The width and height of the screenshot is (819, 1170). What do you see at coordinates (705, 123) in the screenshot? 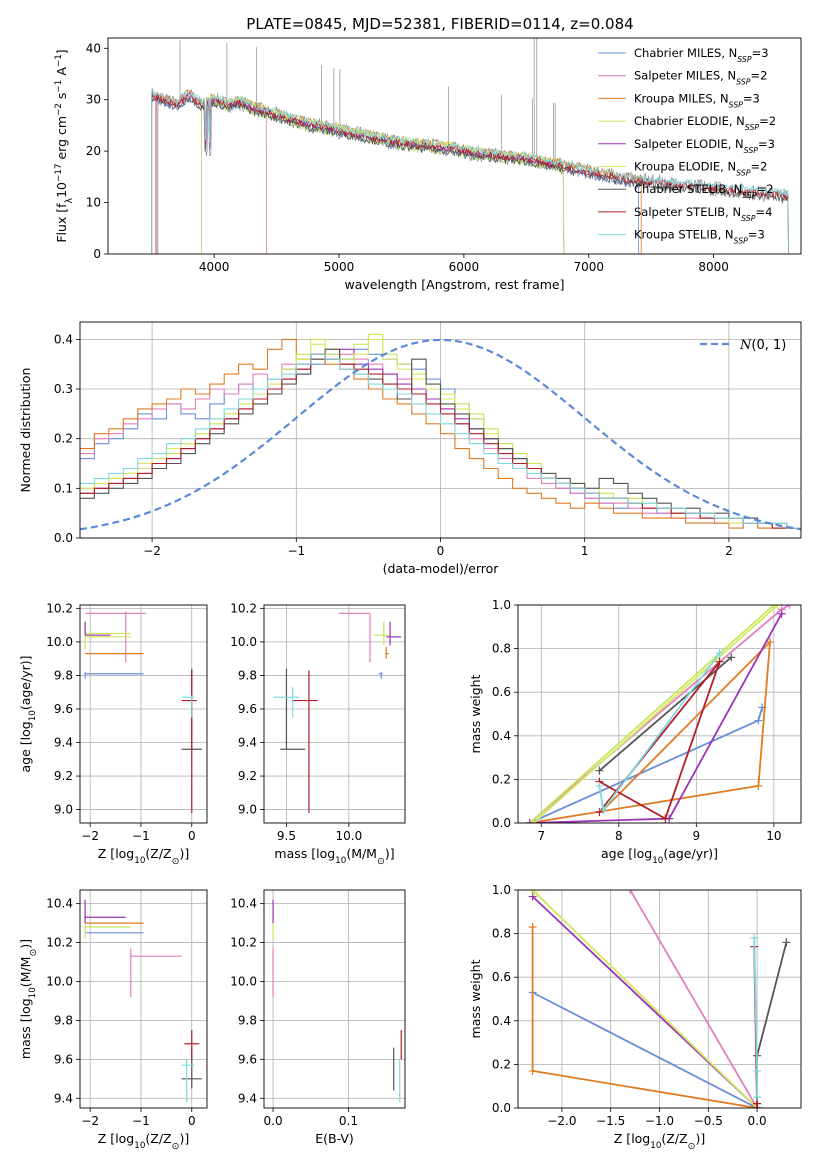
I see `legend-entry: Chabrier ELODIE, NSSP=2` at bounding box center [705, 123].